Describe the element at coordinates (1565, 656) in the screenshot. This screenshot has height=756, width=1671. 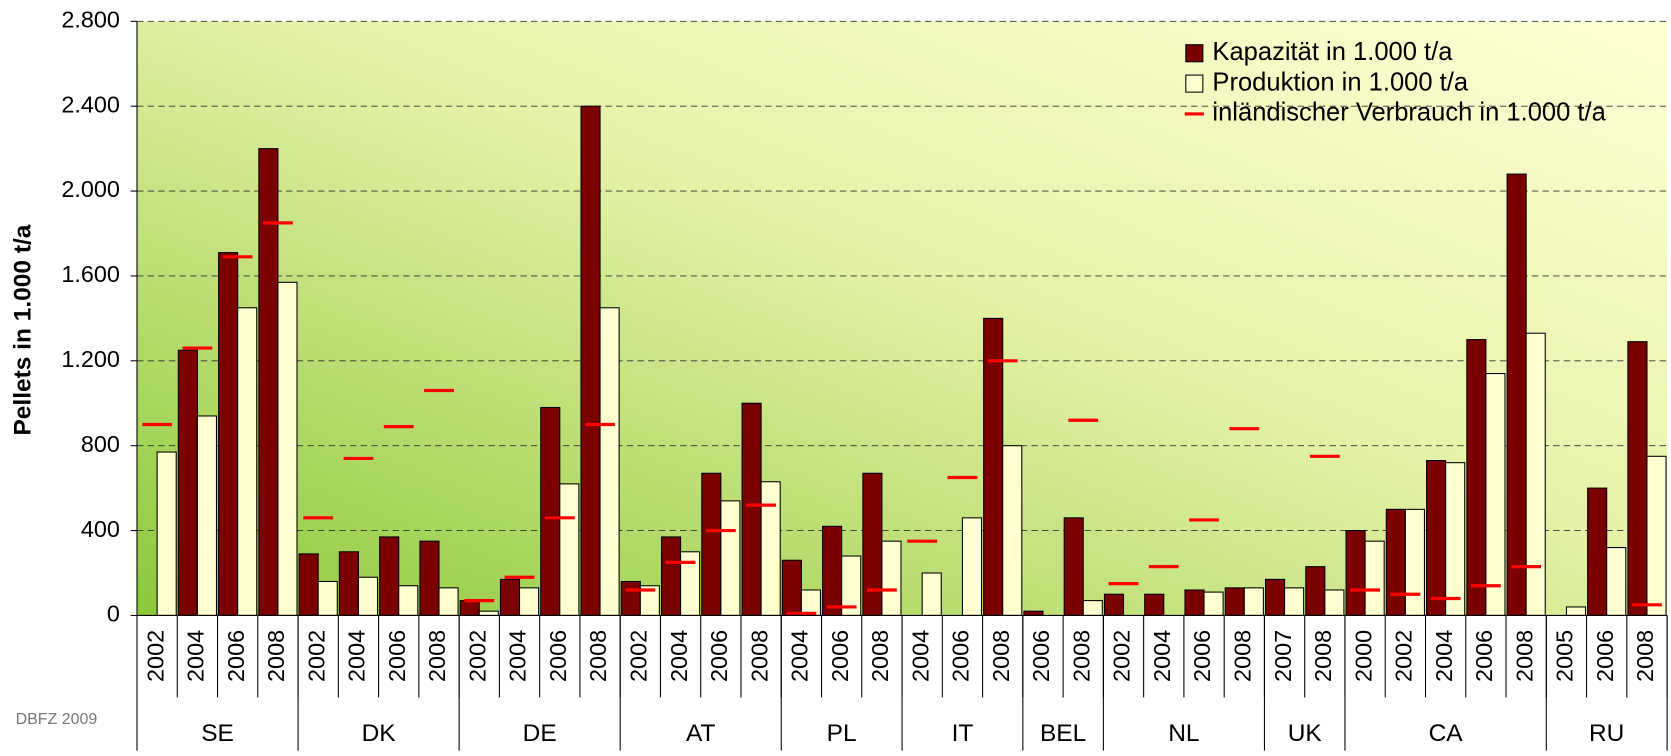
I see `x-tick-label: 2005` at that location.